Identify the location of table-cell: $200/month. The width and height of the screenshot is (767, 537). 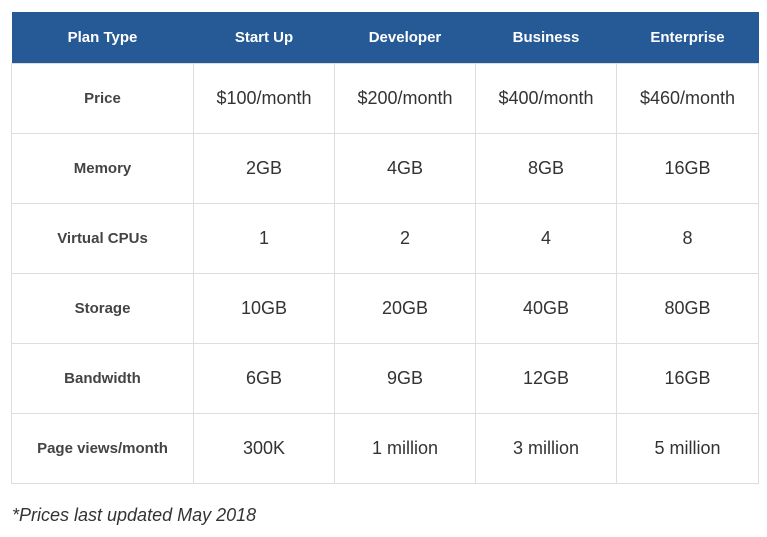
(405, 98).